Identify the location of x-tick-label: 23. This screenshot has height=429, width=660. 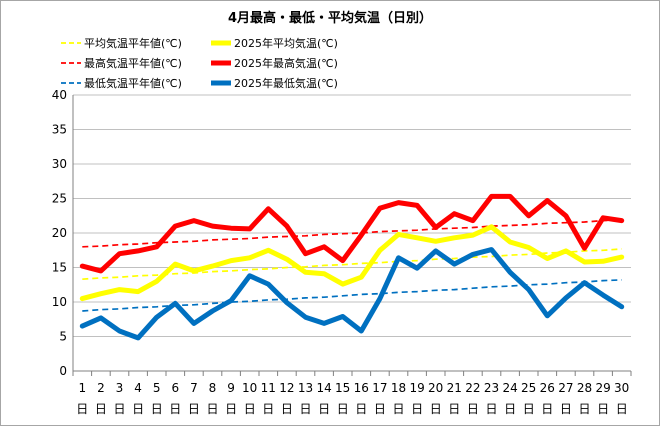
(491, 388).